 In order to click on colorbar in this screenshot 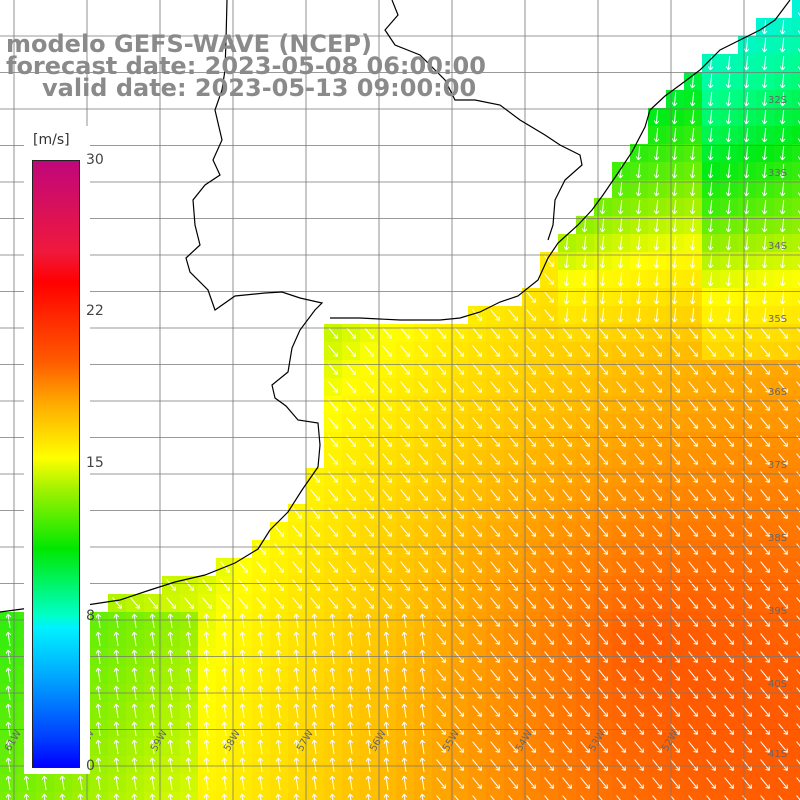, I will do `click(56, 464)`.